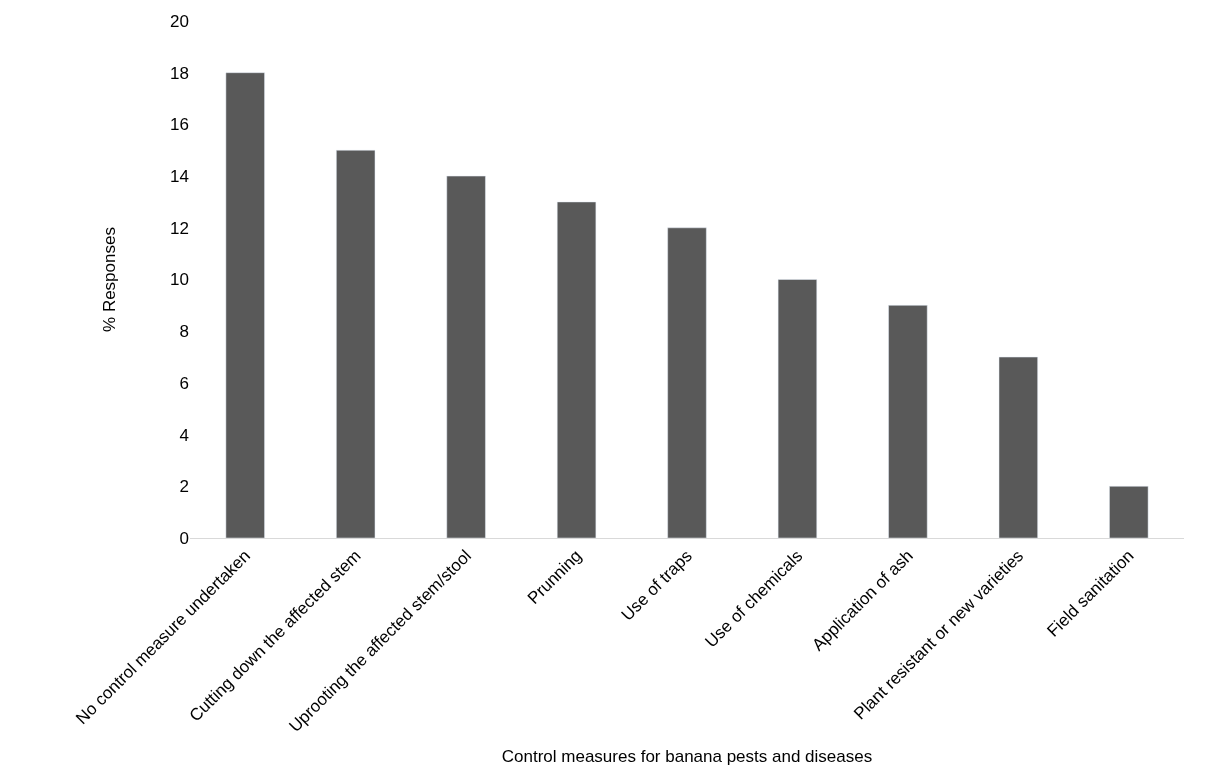 This screenshot has height=775, width=1209. What do you see at coordinates (179, 125) in the screenshot?
I see `y-tick-label: 16` at bounding box center [179, 125].